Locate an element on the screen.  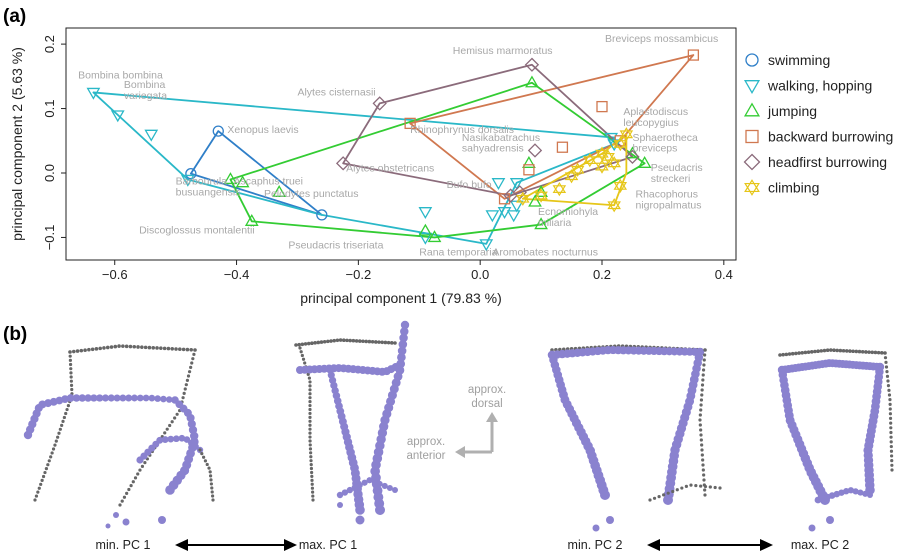
species-label: nigropalmatus is located at coordinates (669, 205).